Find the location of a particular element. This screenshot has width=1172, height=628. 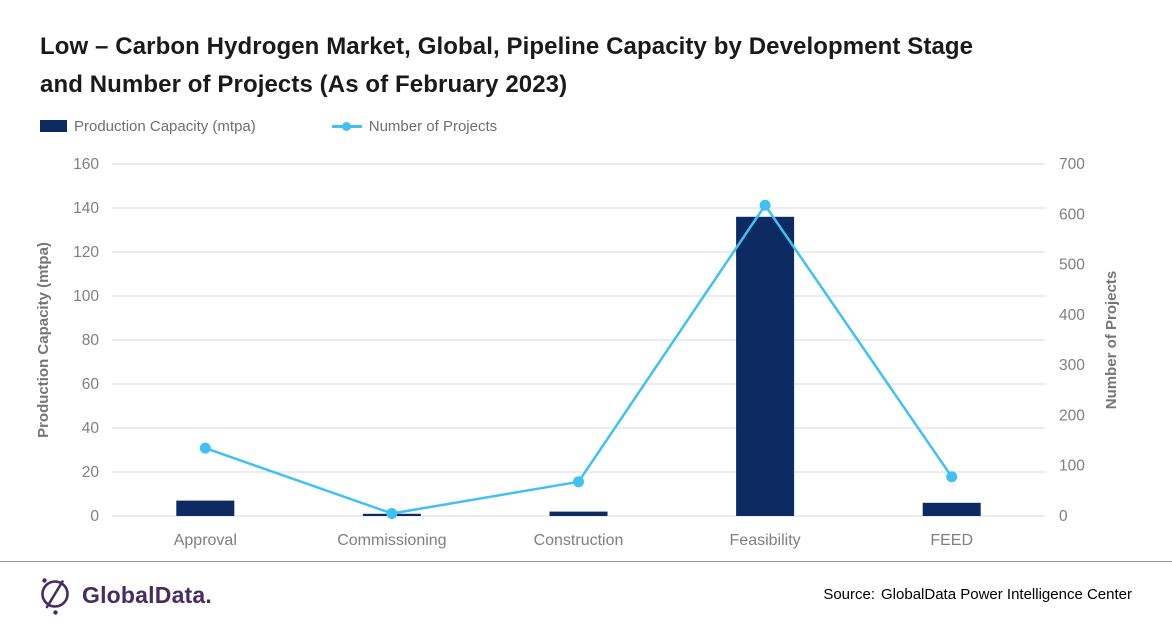

point-approval is located at coordinates (205, 448).